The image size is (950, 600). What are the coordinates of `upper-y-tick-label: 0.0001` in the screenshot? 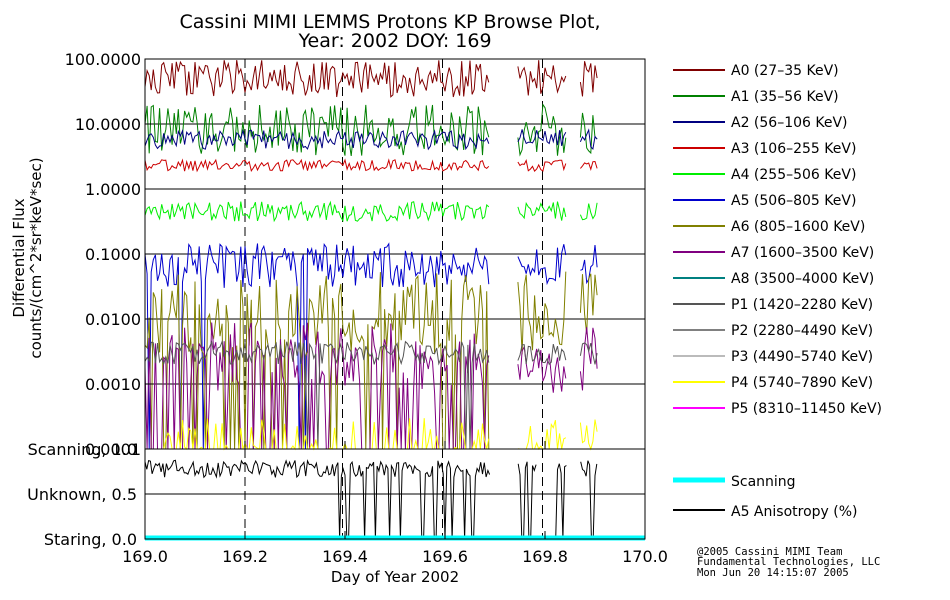 It's located at (113, 449).